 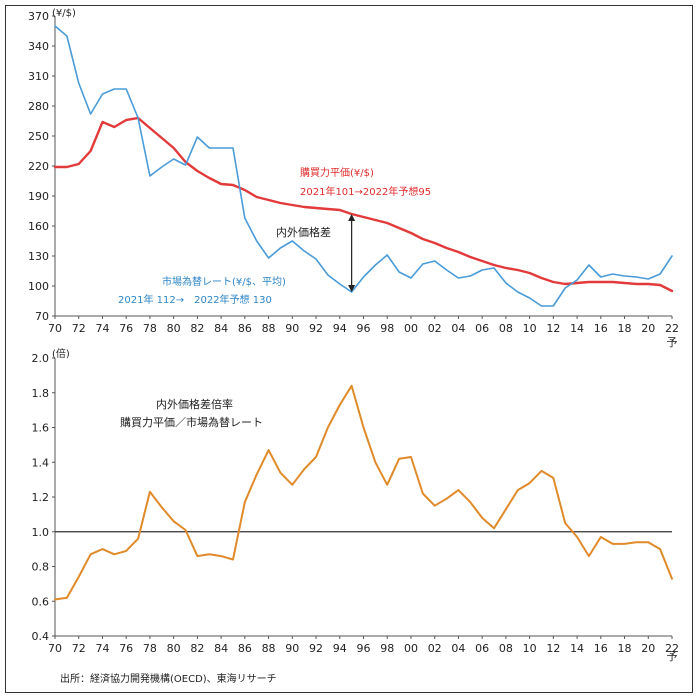 What do you see at coordinates (38, 46) in the screenshot?
I see `top-y-tick-label: 340` at bounding box center [38, 46].